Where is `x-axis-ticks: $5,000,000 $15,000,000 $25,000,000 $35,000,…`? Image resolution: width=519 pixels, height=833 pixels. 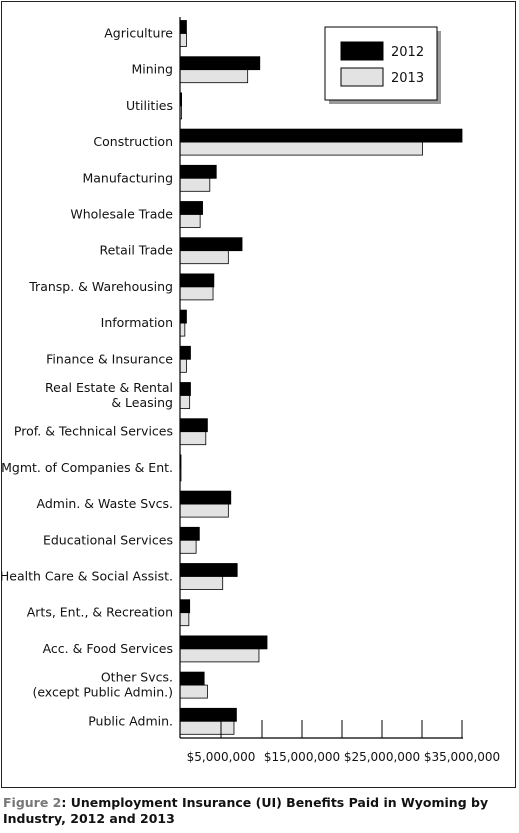 x-axis-ticks: $5,000,000 $15,000,000 $25,000,000 $35,000,… is located at coordinates (343, 742).